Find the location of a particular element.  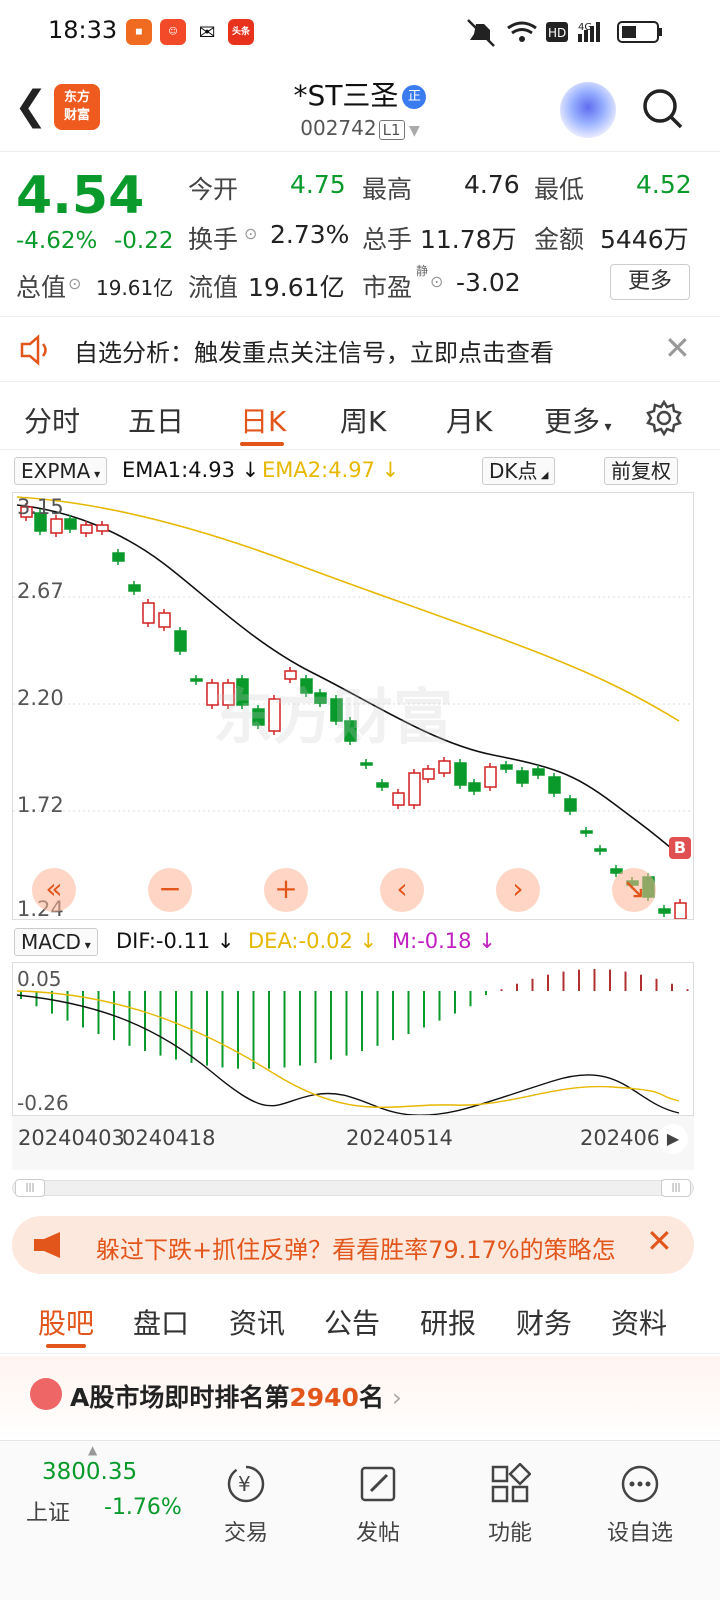

scroll-right-button: › is located at coordinates (518, 890).